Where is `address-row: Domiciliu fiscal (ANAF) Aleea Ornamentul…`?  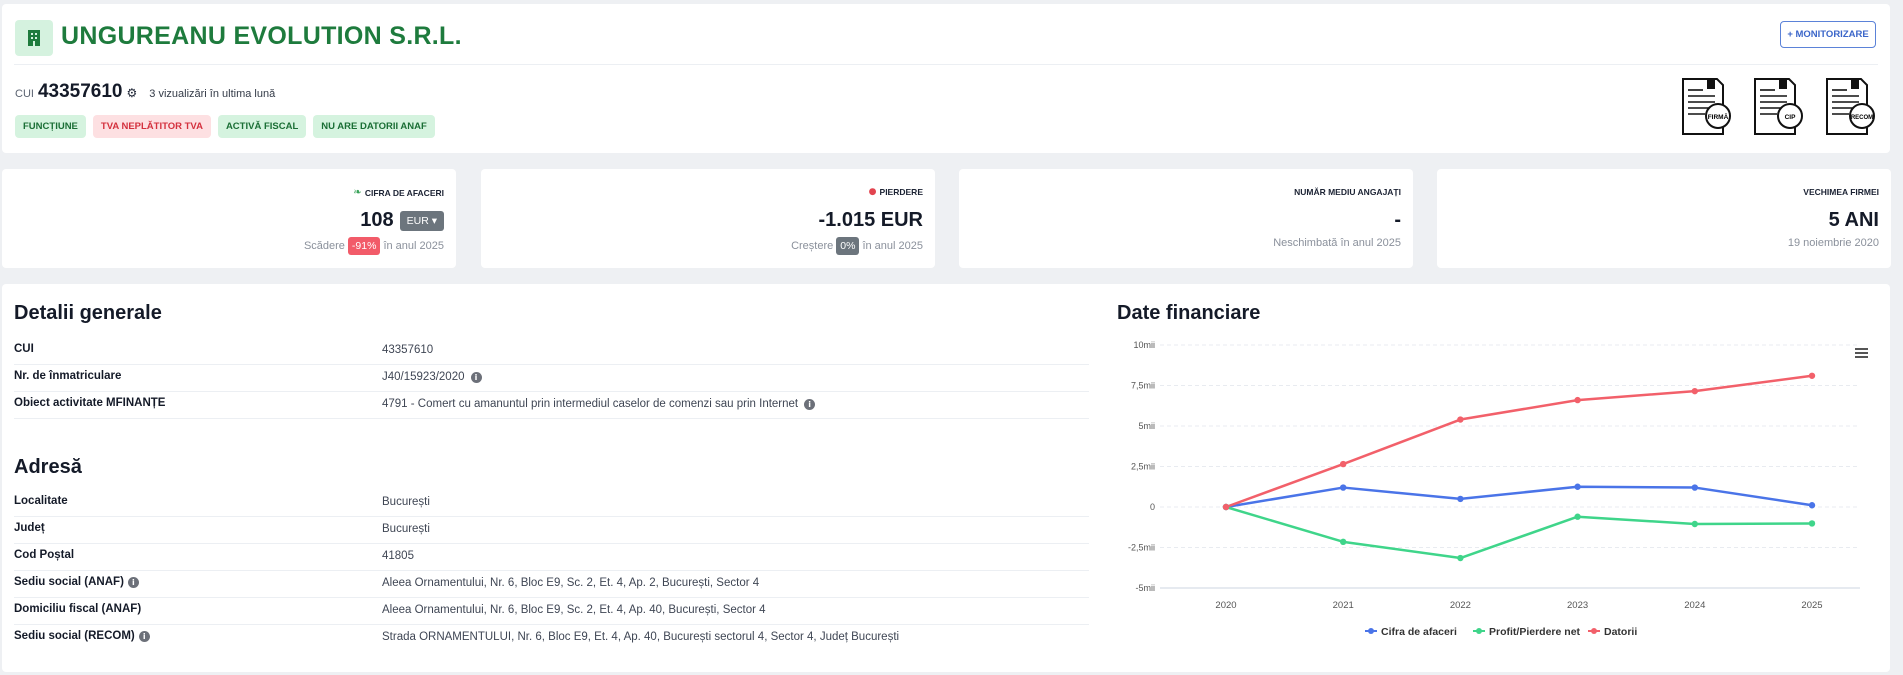
address-row: Domiciliu fiscal (ANAF) Aleea Ornamentul… is located at coordinates (551, 611).